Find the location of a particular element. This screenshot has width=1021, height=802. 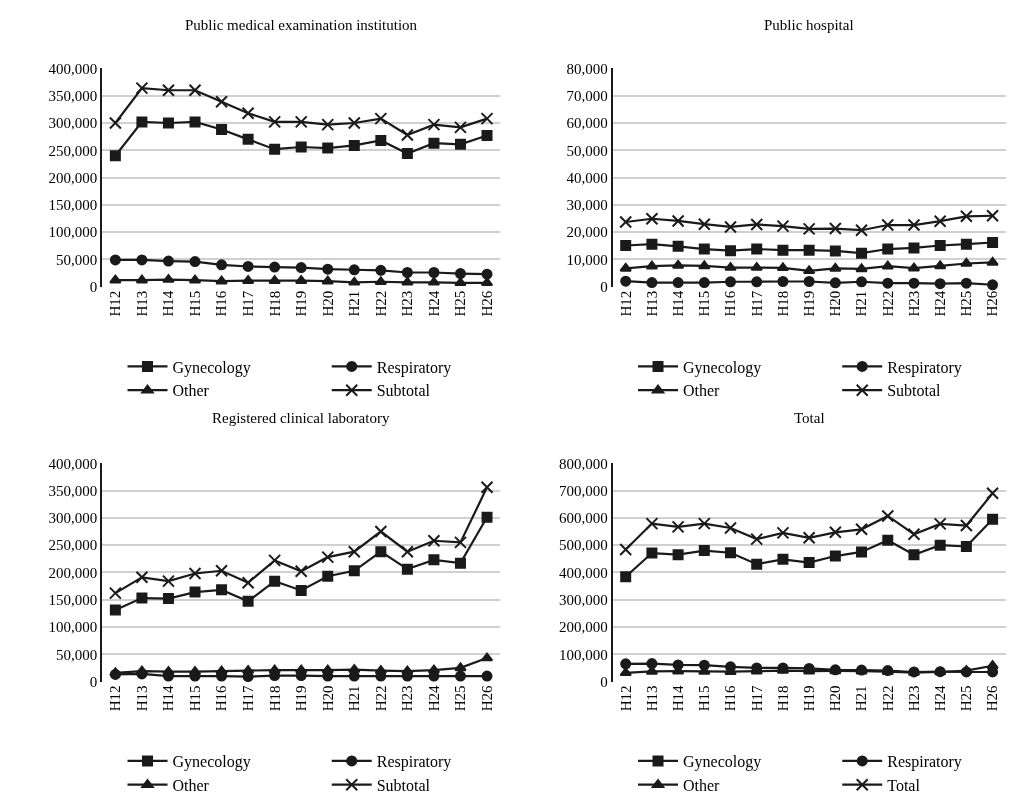

y-tick-label: 20,000 is located at coordinates (587, 232).